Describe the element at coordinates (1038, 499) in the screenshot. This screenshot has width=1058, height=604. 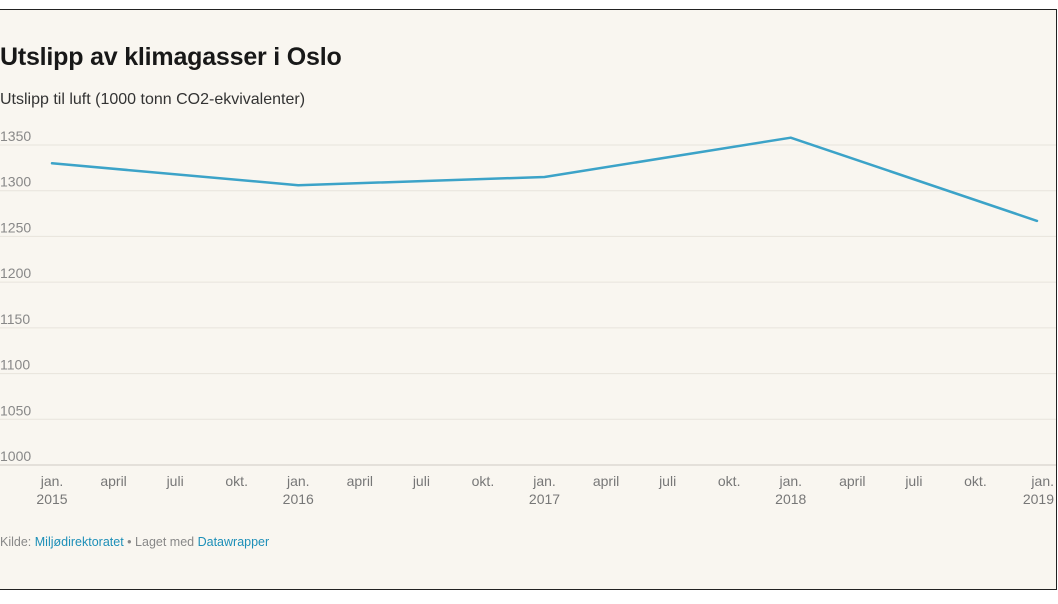
I see `x-tick-year-label: 2019` at that location.